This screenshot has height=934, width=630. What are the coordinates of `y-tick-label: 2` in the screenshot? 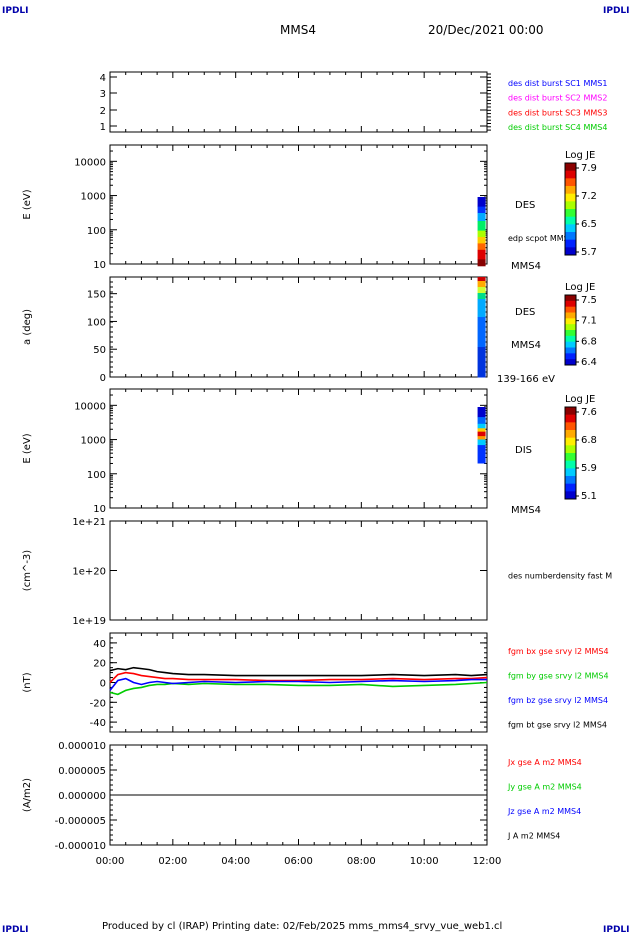 It's located at (103, 111).